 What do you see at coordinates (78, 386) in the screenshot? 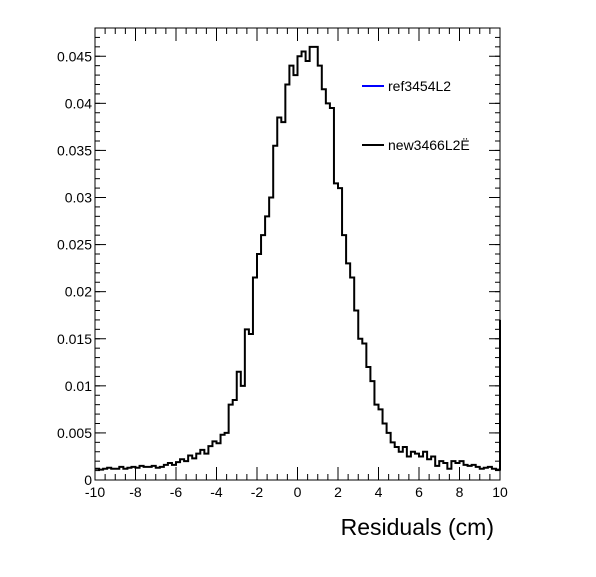
I see `y-tick-label: 0.01` at bounding box center [78, 386].